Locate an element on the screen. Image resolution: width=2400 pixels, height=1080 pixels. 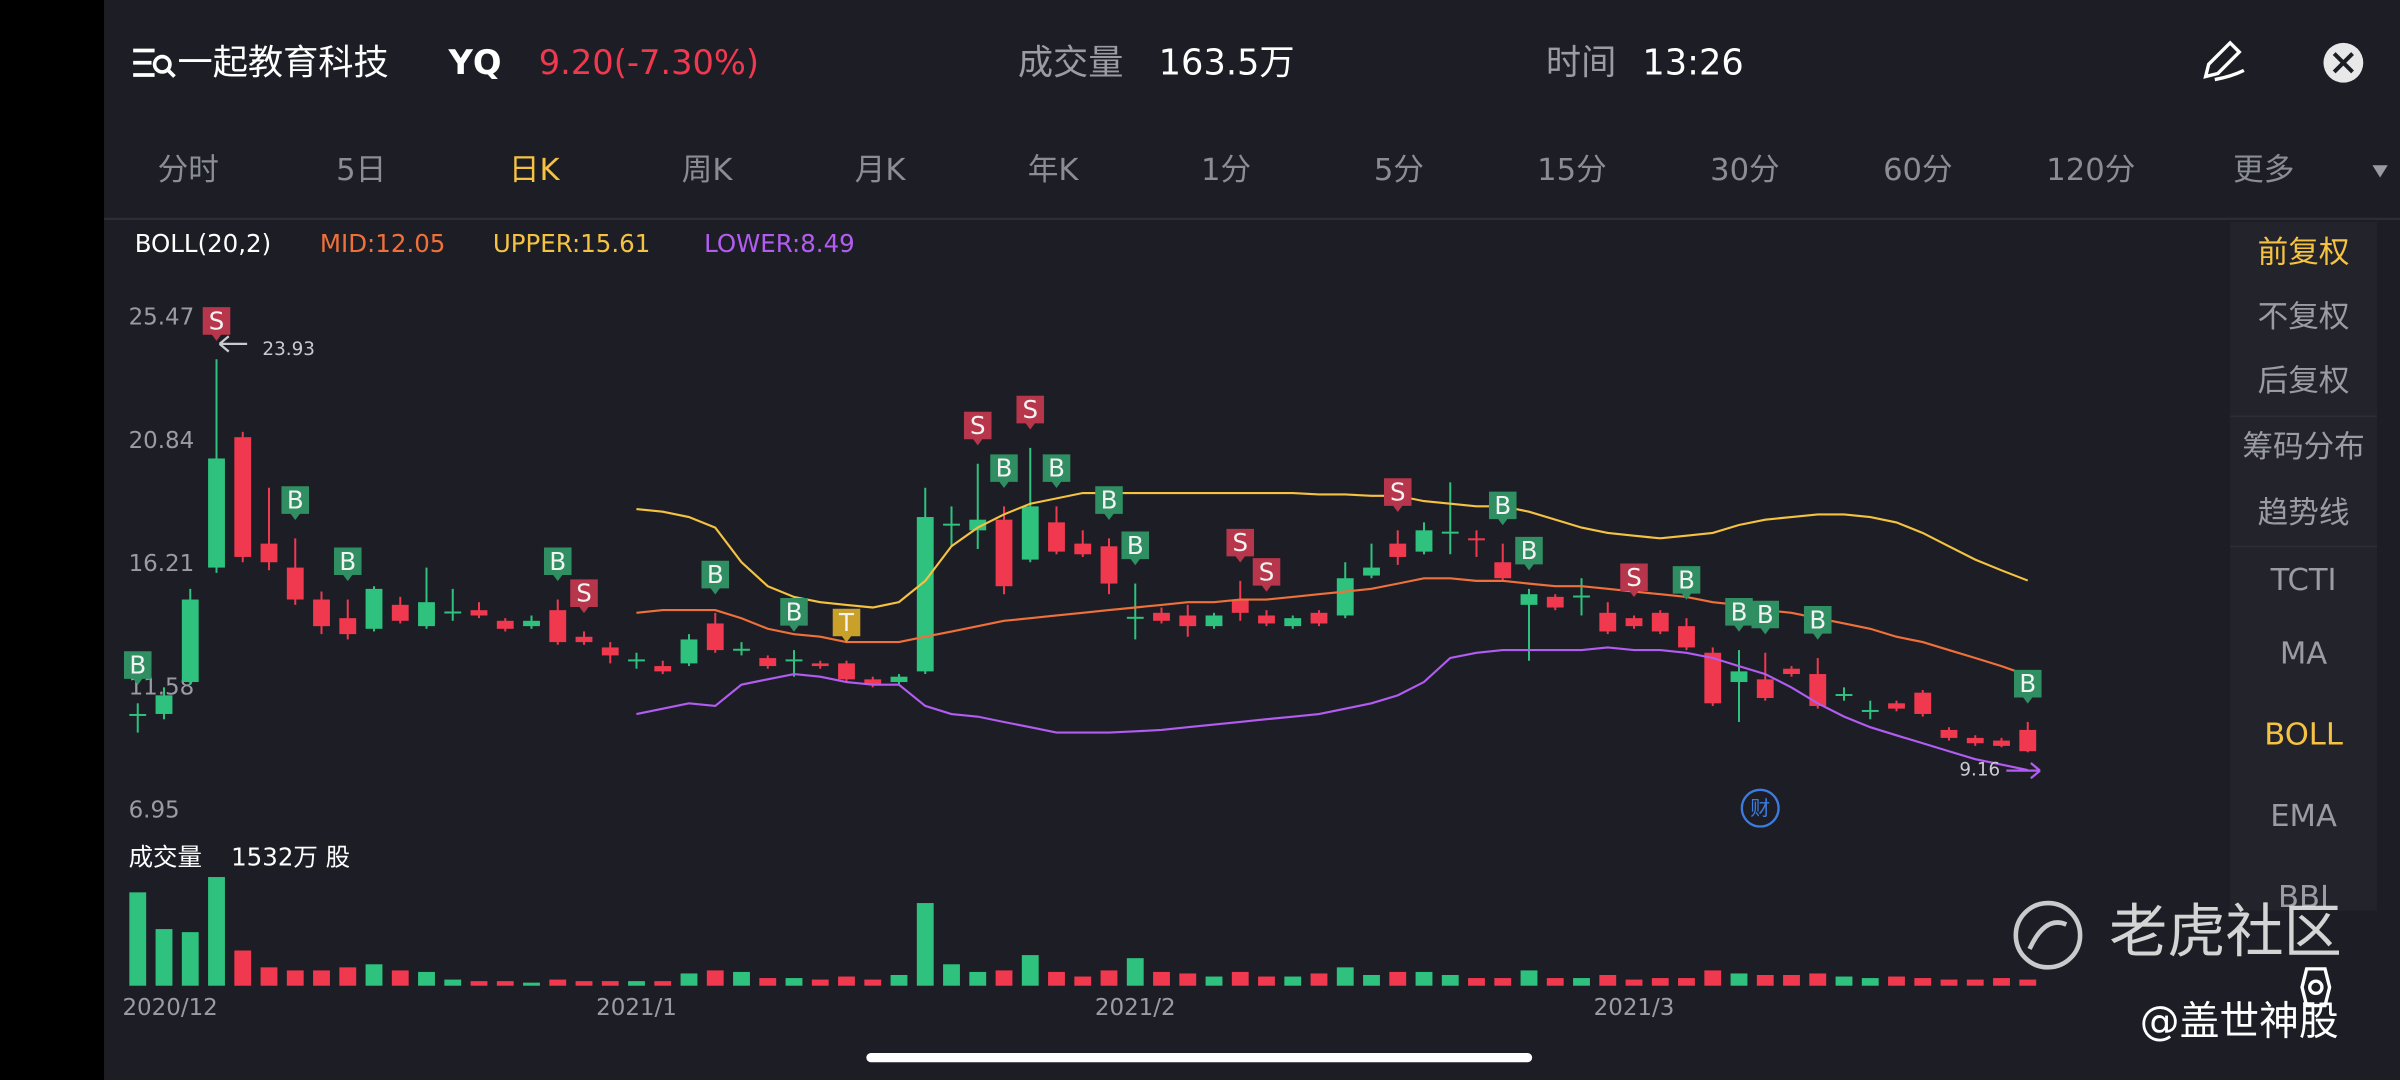
period-tab: 15分 is located at coordinates (1572, 170).